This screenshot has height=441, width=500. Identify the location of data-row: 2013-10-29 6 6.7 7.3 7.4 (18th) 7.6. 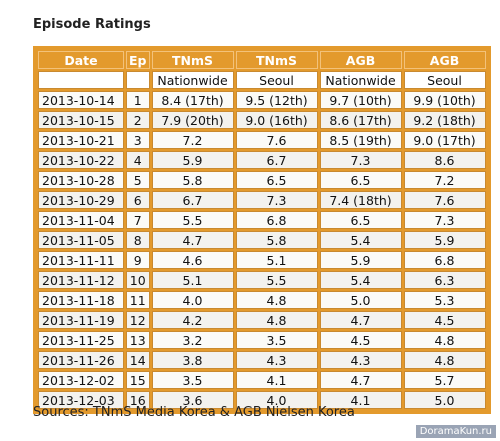
(262, 200).